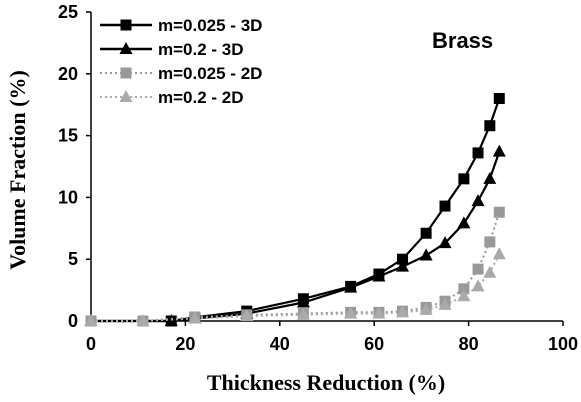  What do you see at coordinates (280, 344) in the screenshot?
I see `x-tick-label: 40` at bounding box center [280, 344].